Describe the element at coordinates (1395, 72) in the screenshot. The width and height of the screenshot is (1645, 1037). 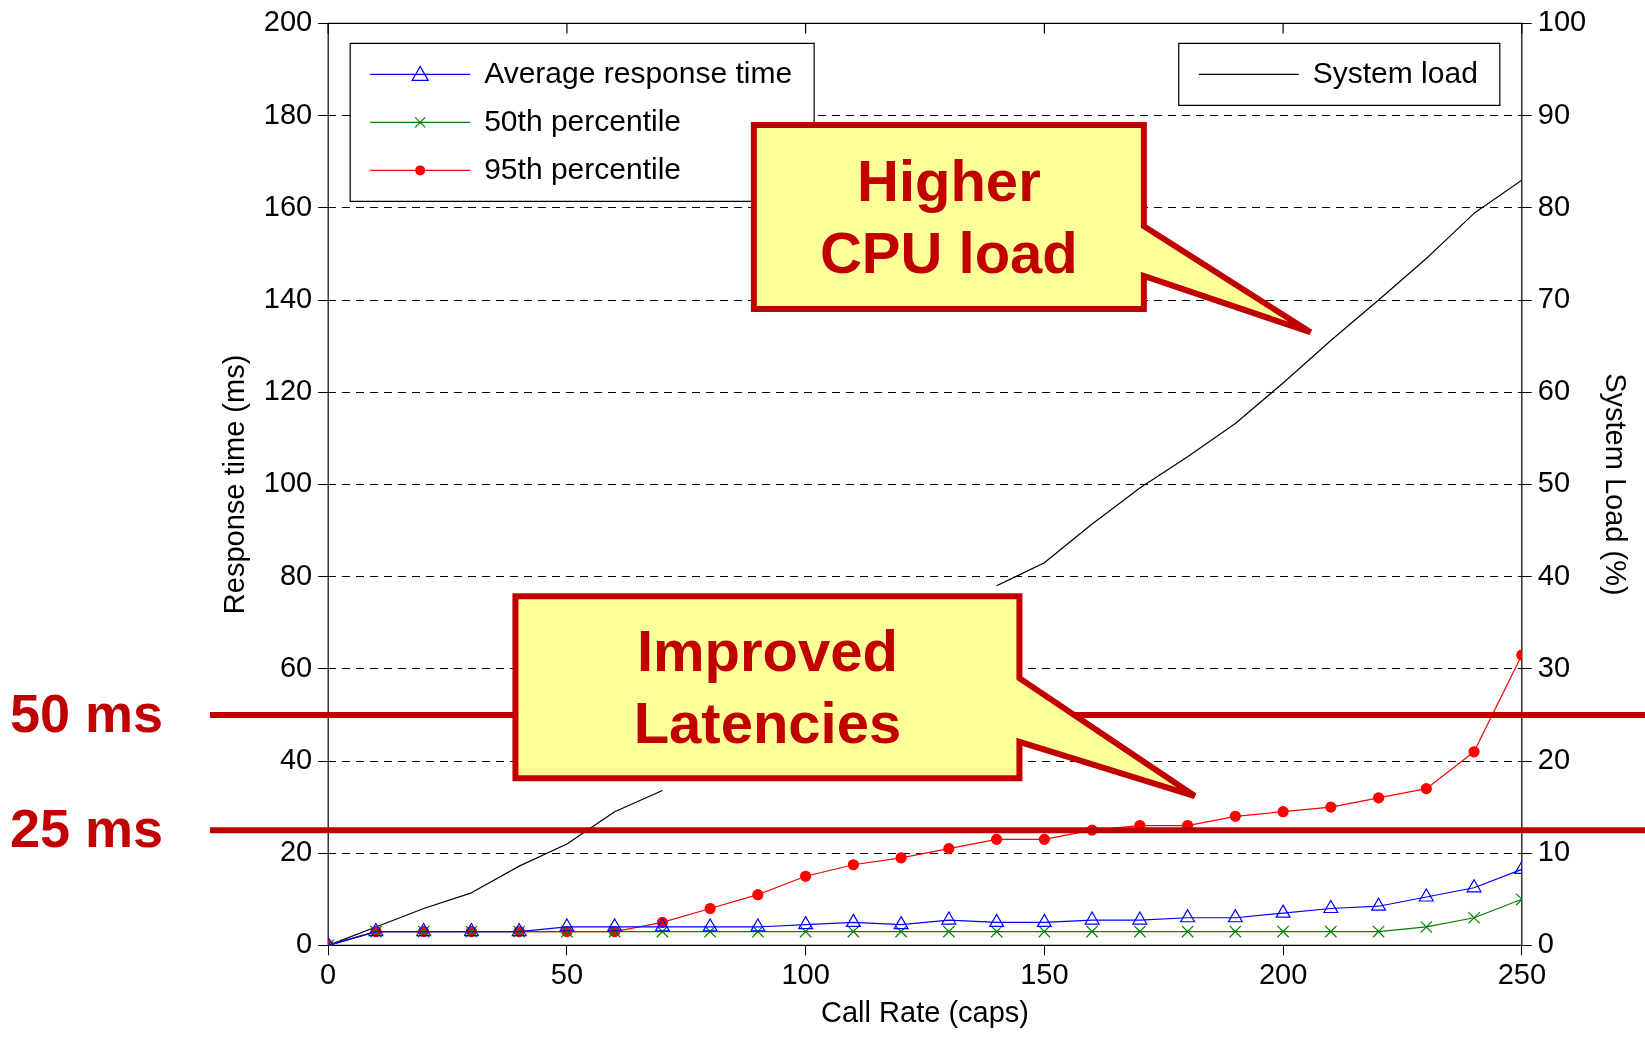
I see `legend-label: System load` at that location.